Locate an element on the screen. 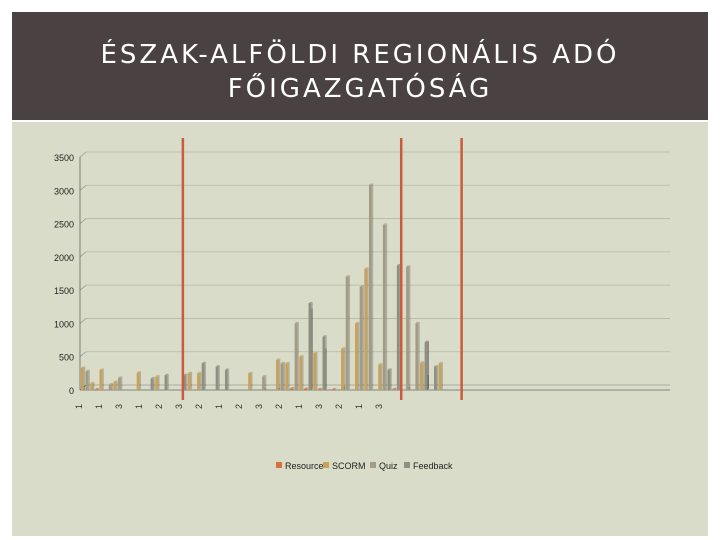 The image size is (720, 540). y-tick-label: 2000 is located at coordinates (64, 258).